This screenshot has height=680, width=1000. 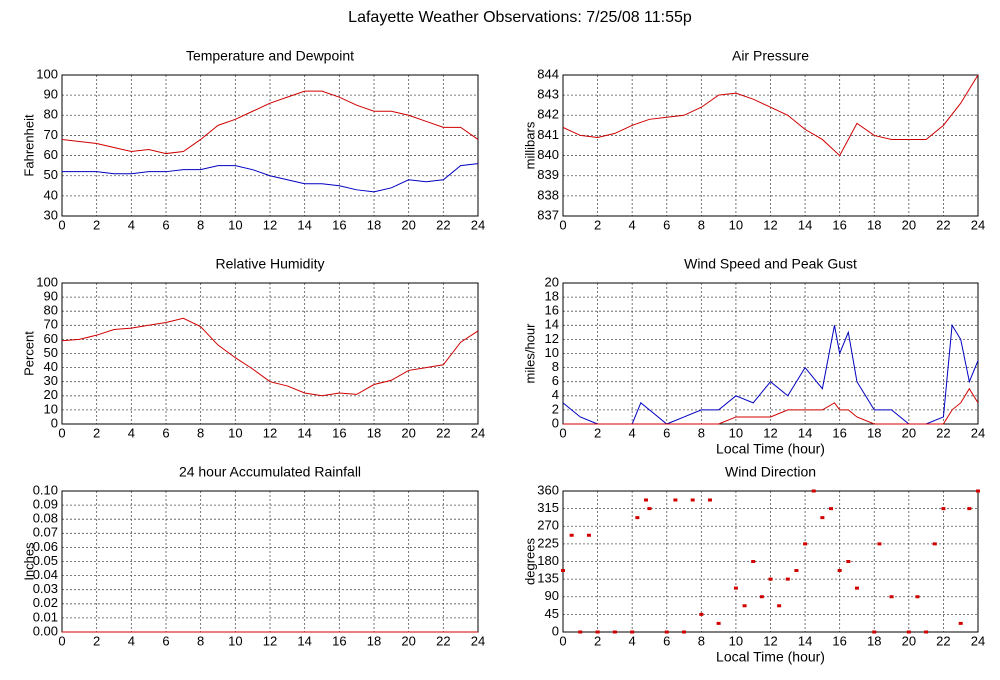 What do you see at coordinates (61, 640) in the screenshot?
I see `x-tick-label: 0` at bounding box center [61, 640].